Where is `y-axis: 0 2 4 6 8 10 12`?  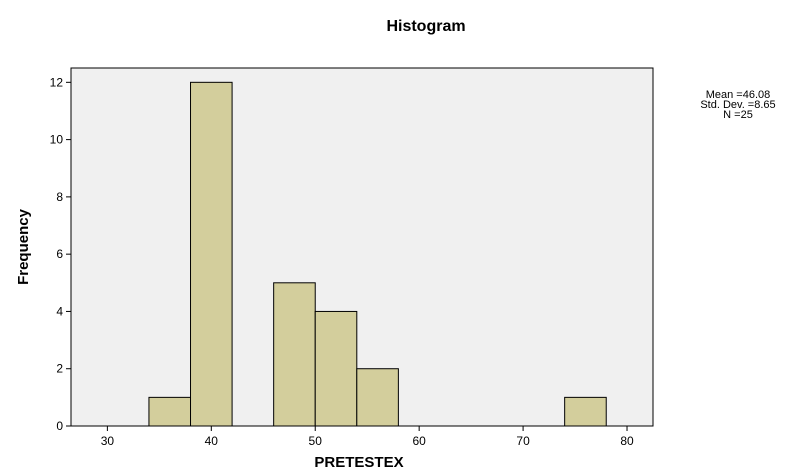
y-axis: 0 2 4 6 8 10 12 is located at coordinates (60, 254).